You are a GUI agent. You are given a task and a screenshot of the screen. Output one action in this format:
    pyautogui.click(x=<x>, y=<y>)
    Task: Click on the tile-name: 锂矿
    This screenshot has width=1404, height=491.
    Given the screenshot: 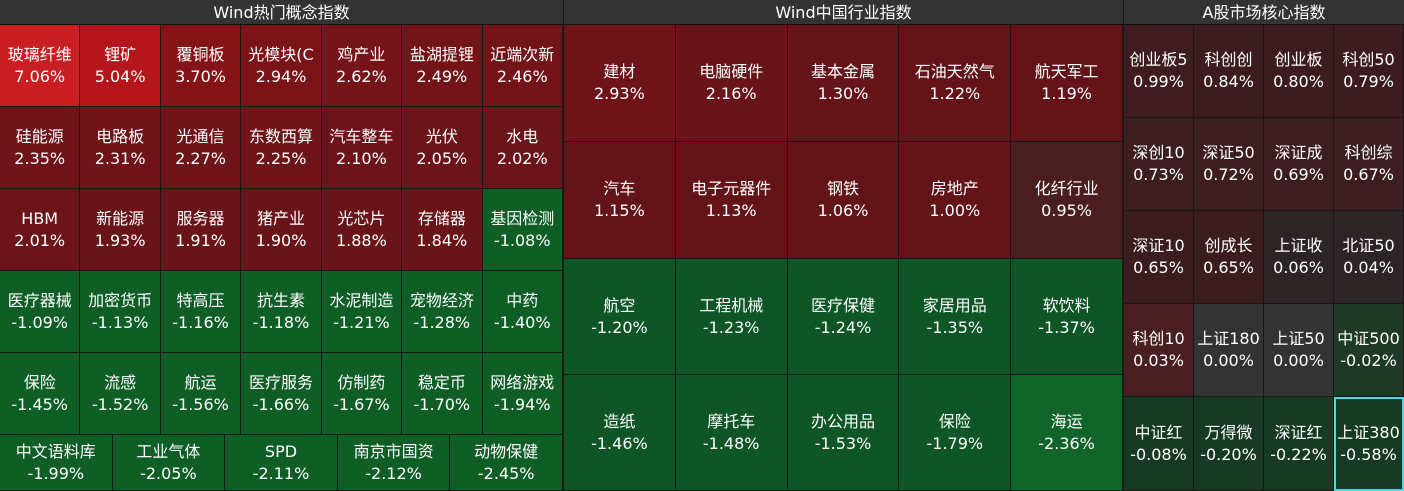 What is the action you would take?
    pyautogui.click(x=120, y=54)
    